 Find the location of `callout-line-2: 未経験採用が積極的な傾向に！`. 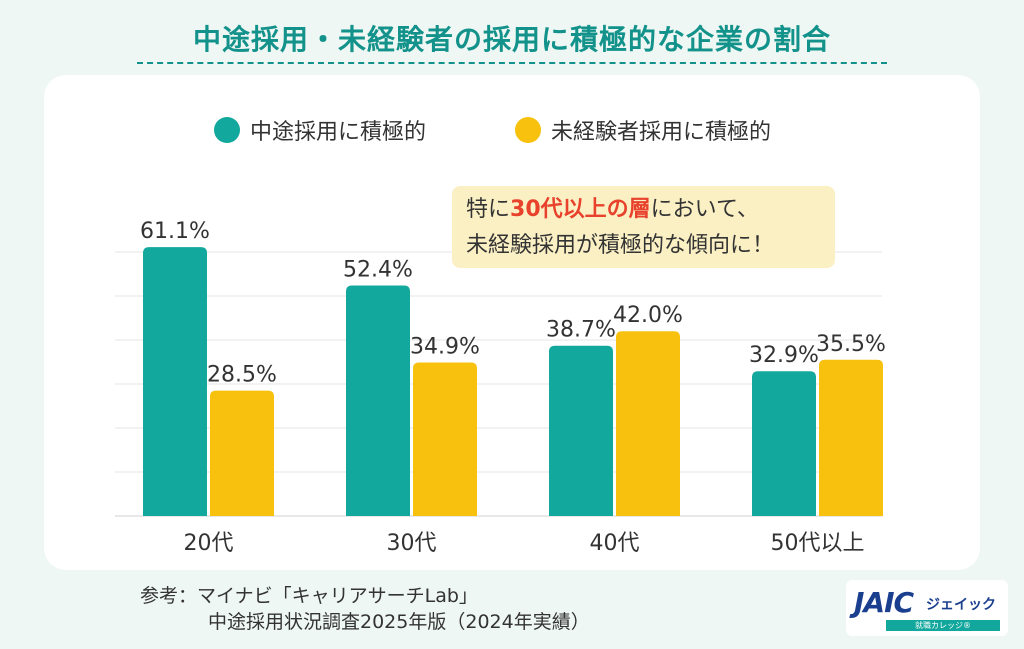

callout-line-2: 未経験採用が積極的な傾向に！ is located at coordinates (620, 245).